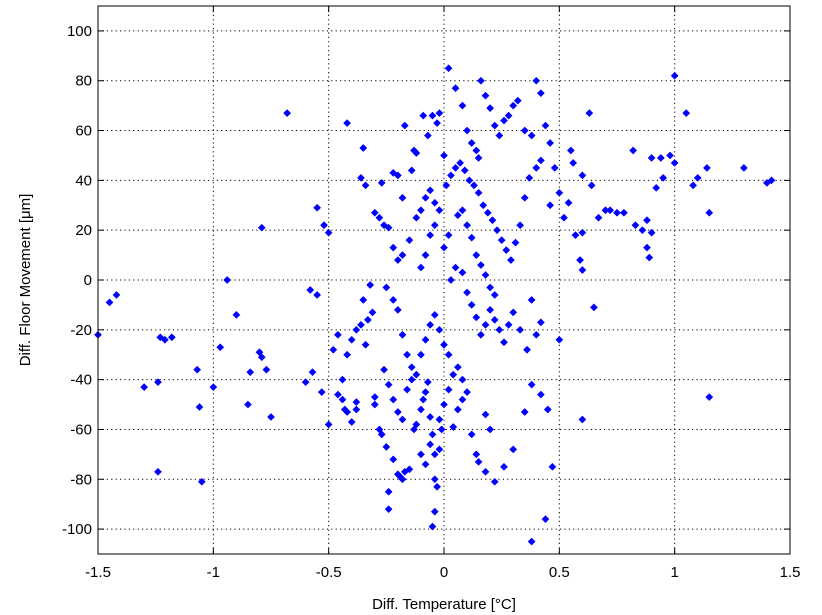  Describe the element at coordinates (83, 180) in the screenshot. I see `y-tick-label: 40` at that location.